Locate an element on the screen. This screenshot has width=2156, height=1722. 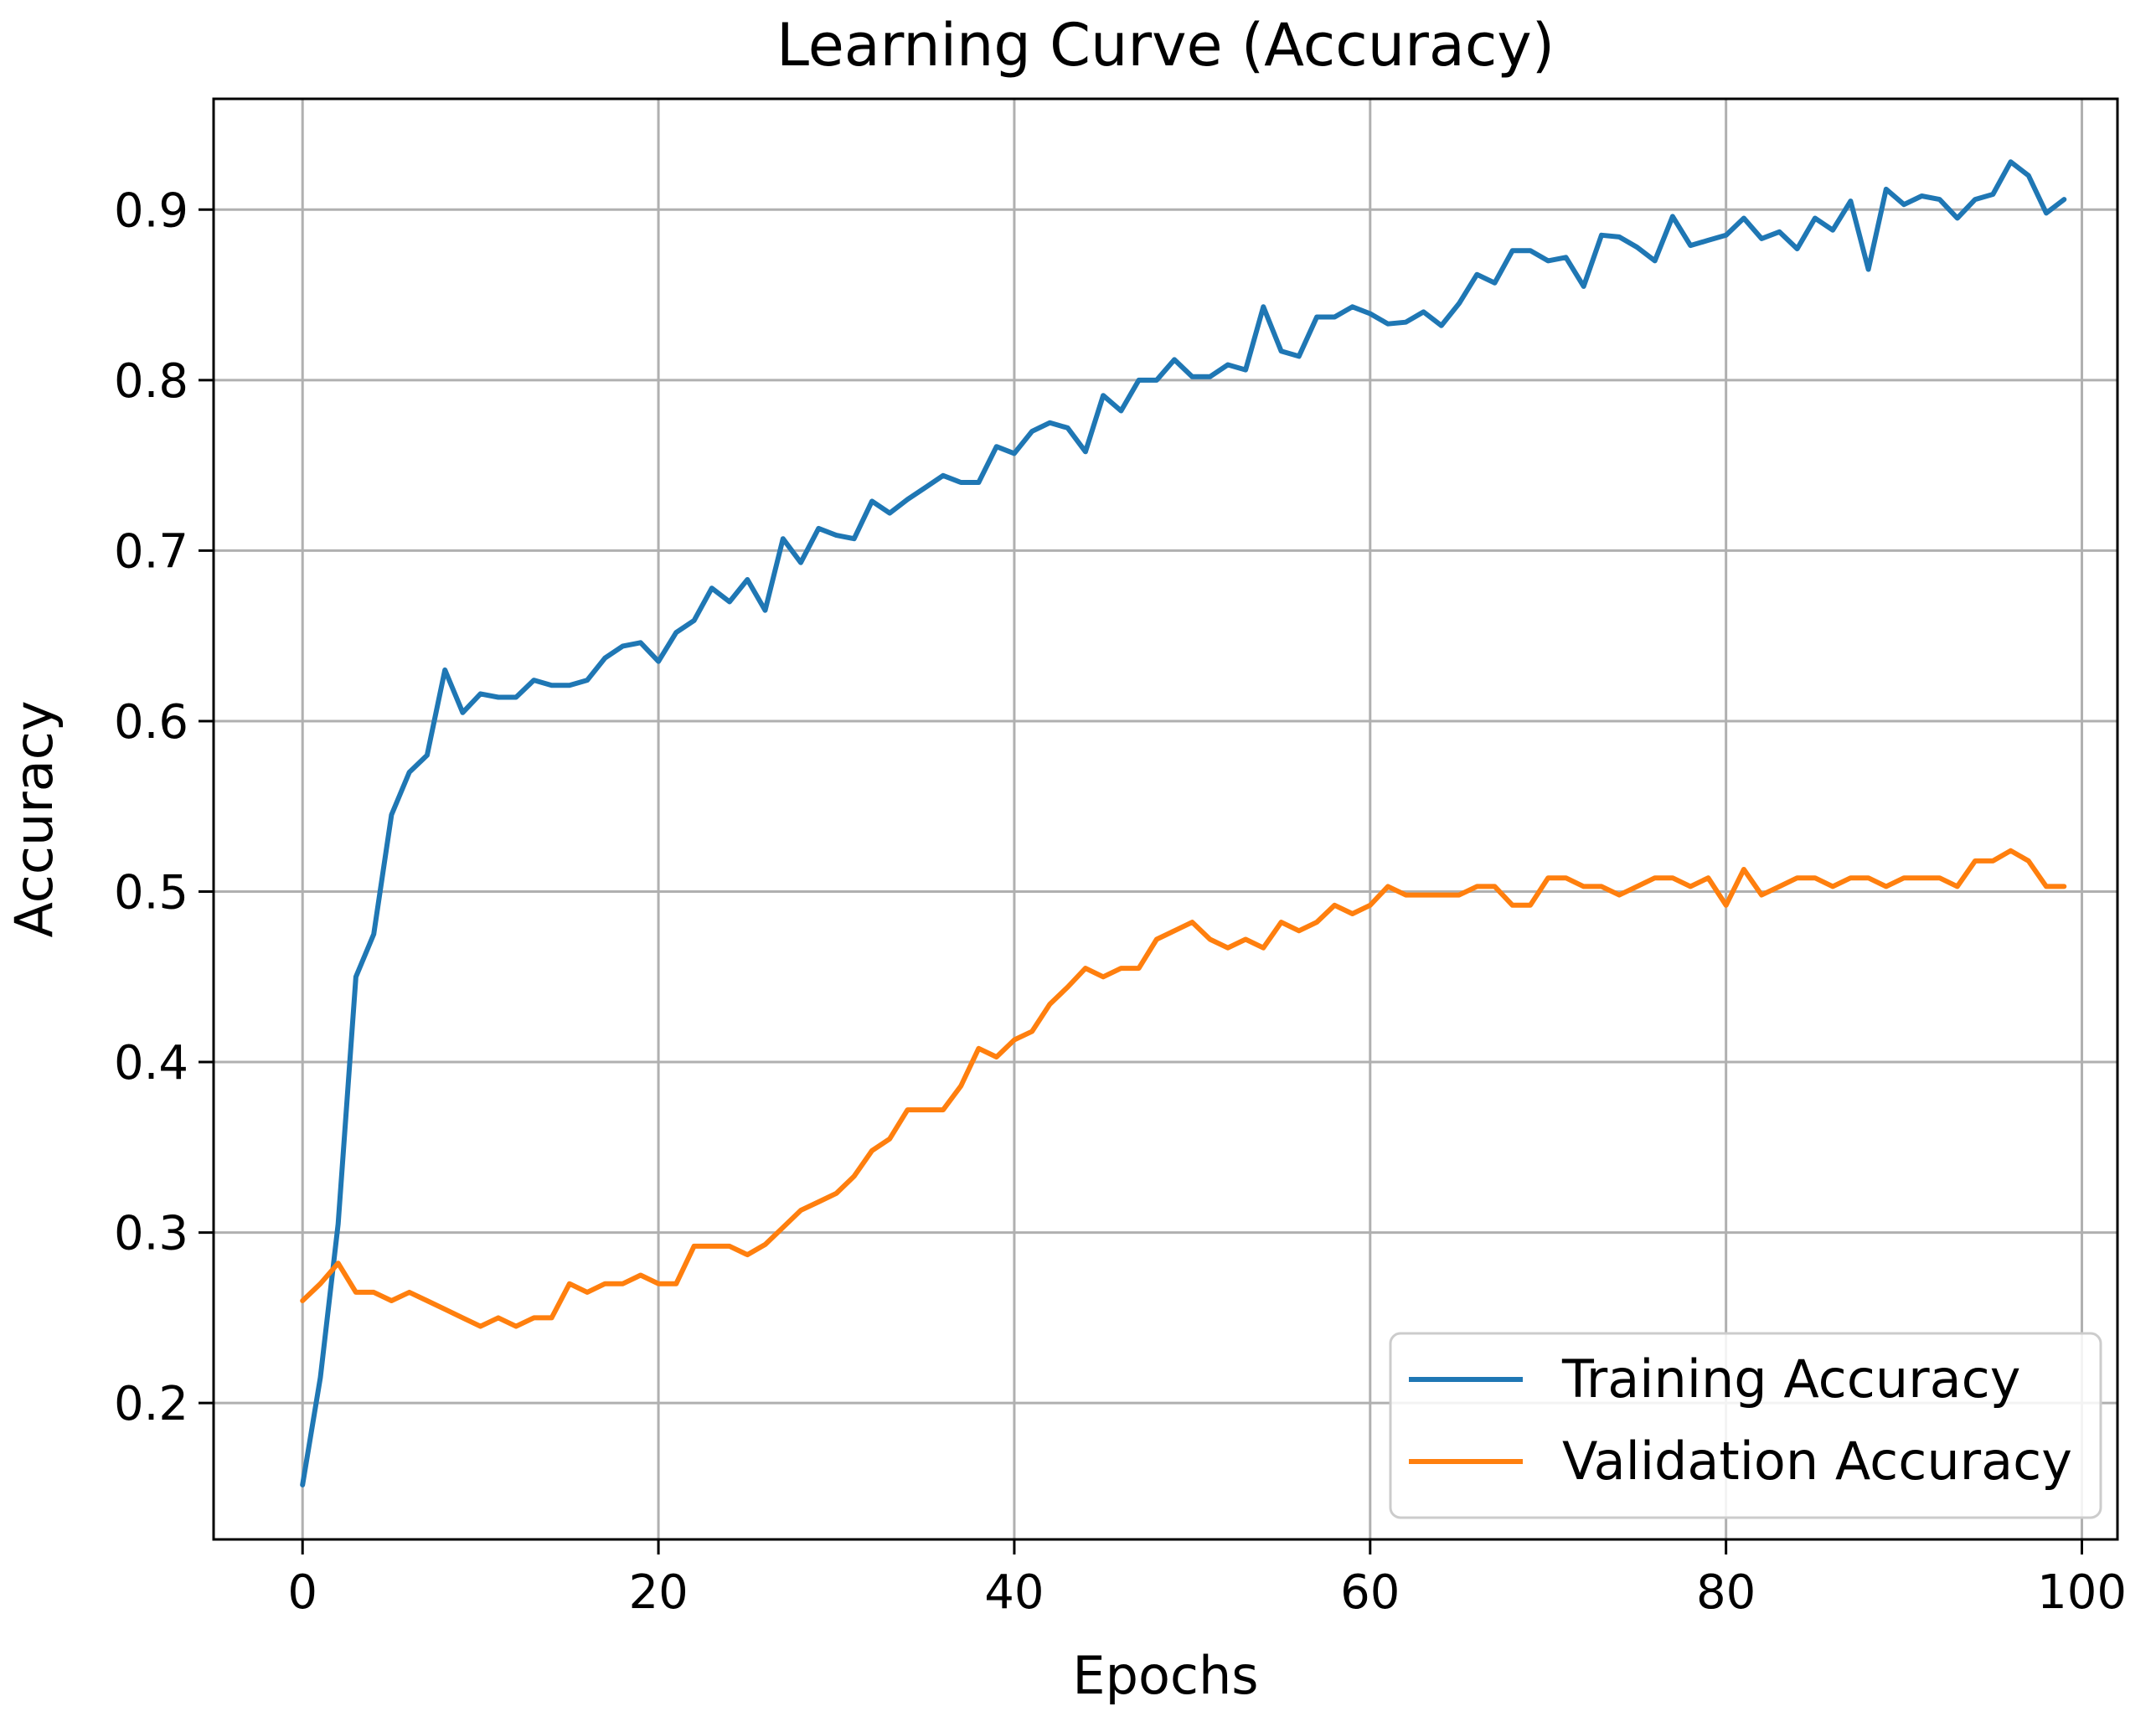
x-tick-label: 60 is located at coordinates (1370, 1592).